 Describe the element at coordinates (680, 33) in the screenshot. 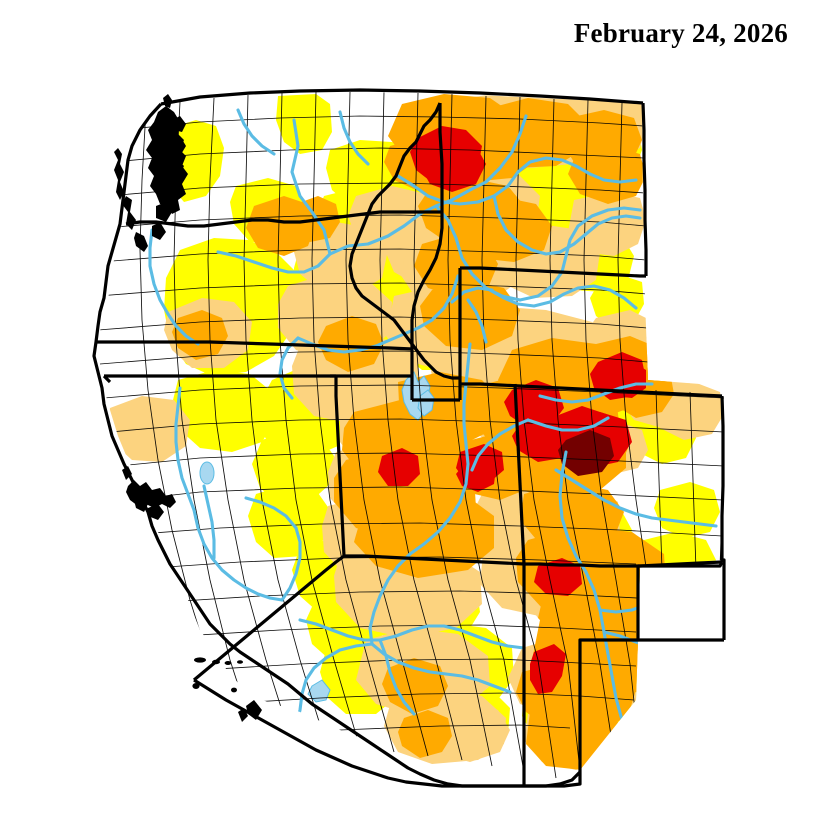

I see `page-title: February 24, 2026` at that location.